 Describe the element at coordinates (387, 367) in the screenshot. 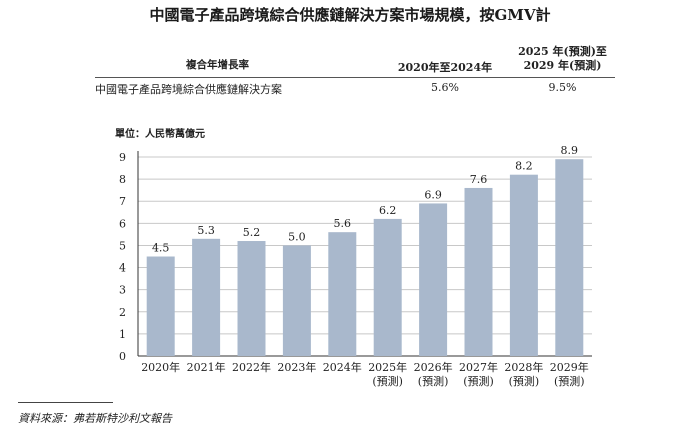

I see `x-tick-label: 2025年` at that location.